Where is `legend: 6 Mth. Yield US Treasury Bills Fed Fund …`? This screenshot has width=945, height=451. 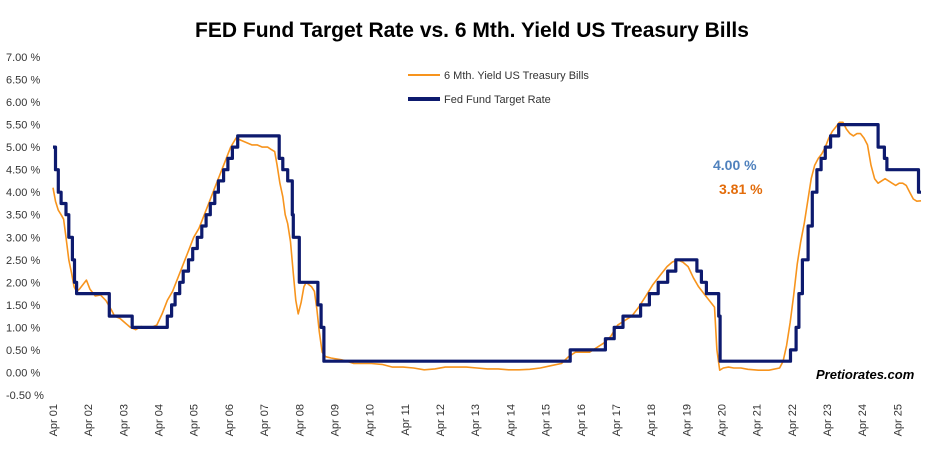
legend: 6 Mth. Yield US Treasury Bills Fed Fund … is located at coordinates (498, 88).